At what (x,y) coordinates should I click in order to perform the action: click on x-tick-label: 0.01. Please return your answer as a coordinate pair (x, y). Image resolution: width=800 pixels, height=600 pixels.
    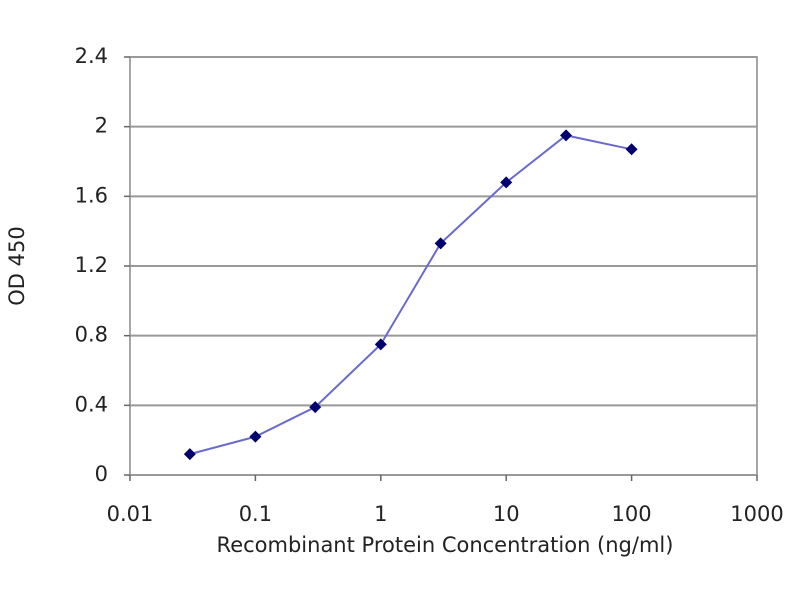
    Looking at the image, I should click on (130, 514).